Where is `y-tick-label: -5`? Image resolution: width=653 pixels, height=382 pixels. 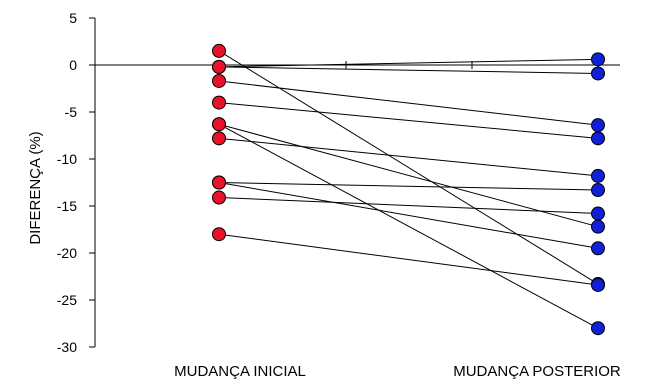
y-tick-label: -5 is located at coordinates (71, 112).